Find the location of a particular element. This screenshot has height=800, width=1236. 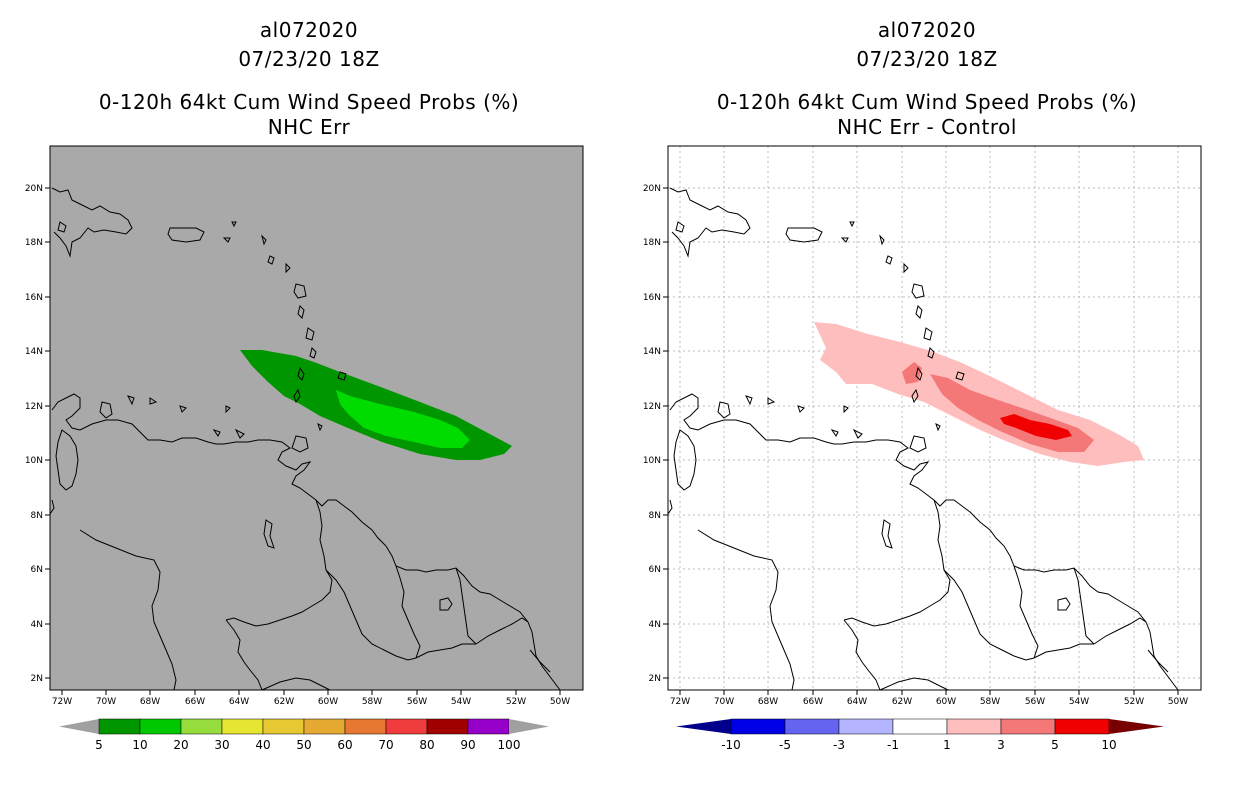

left-colorbar: 5 10 20 30 40 50 60 70 80 90 100 is located at coordinates (304, 735).